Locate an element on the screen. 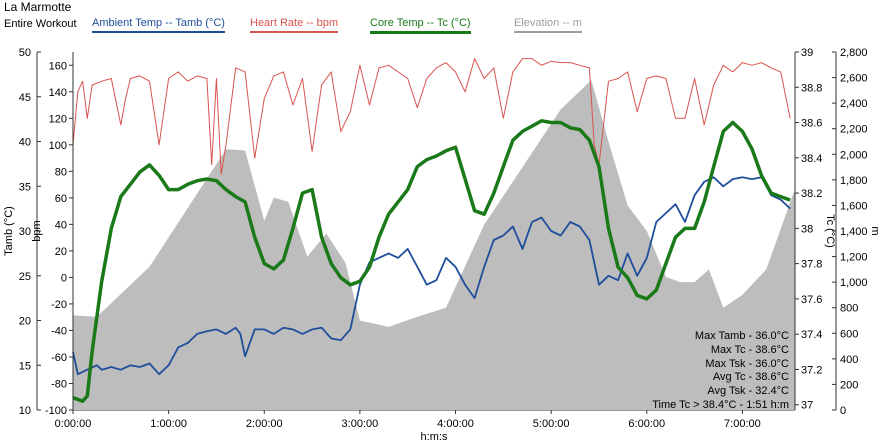  tc-axis-tick-label: 38.2 is located at coordinates (811, 194).